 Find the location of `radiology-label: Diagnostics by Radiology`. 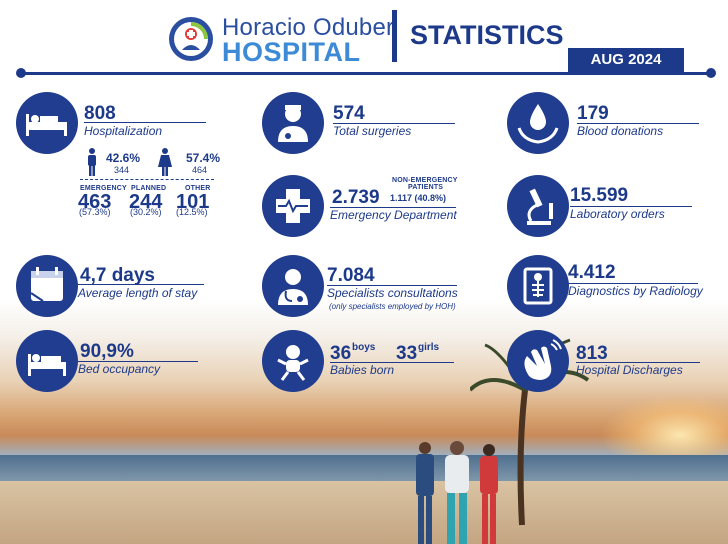

radiology-label: Diagnostics by Radiology is located at coordinates (635, 291).